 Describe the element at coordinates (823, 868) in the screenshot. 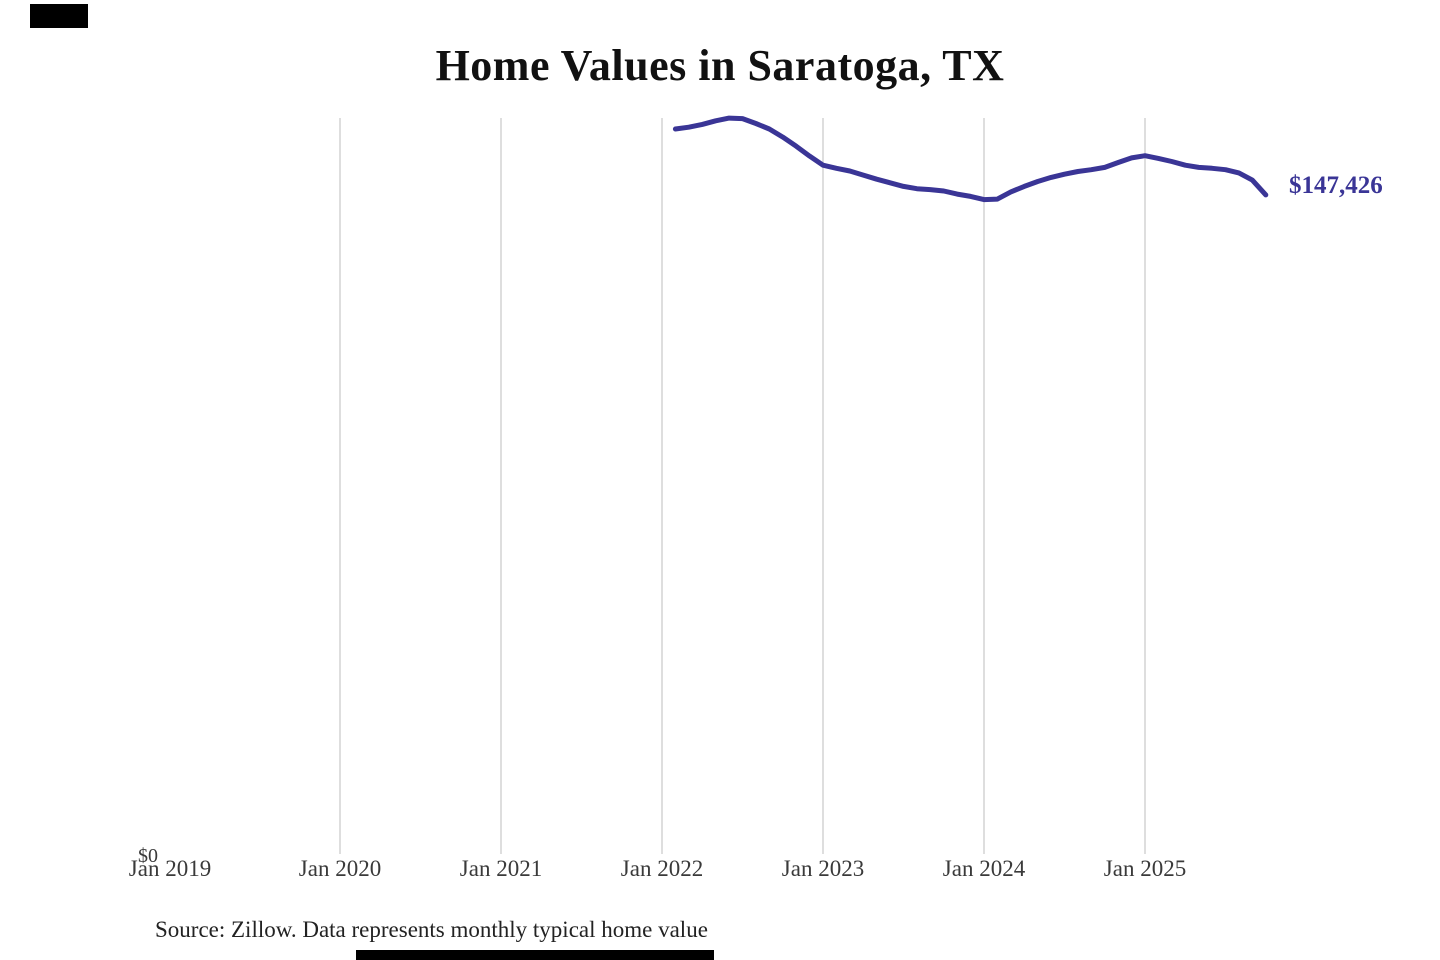

I see `x-tick-2023-01: Jan 2023` at that location.